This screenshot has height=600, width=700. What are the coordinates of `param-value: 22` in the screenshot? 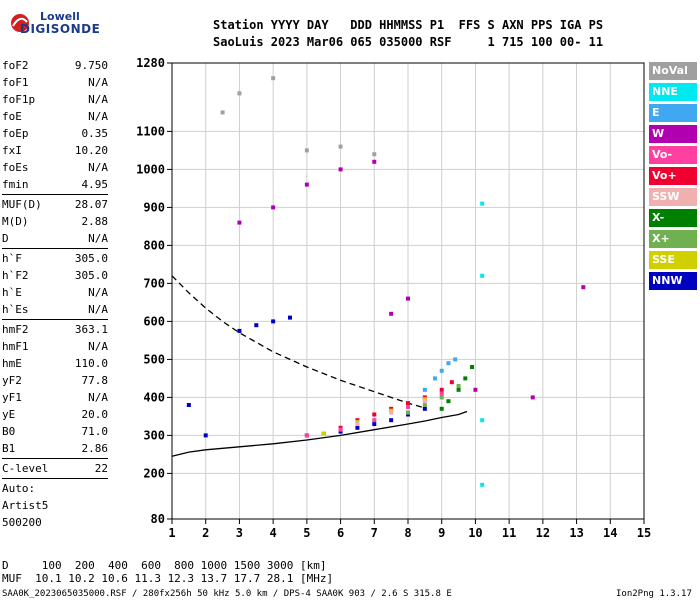 It's located at (101, 468).